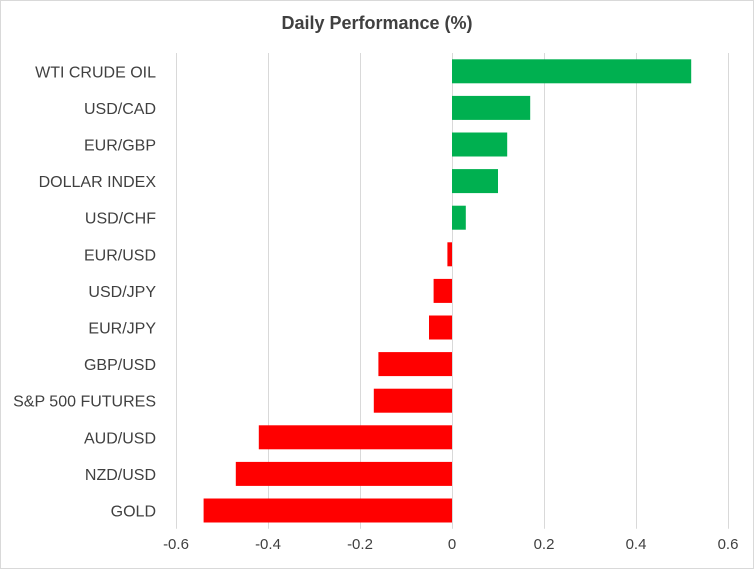 This screenshot has height=569, width=754. What do you see at coordinates (343, 473) in the screenshot?
I see `bar-nzd-usd` at bounding box center [343, 473].